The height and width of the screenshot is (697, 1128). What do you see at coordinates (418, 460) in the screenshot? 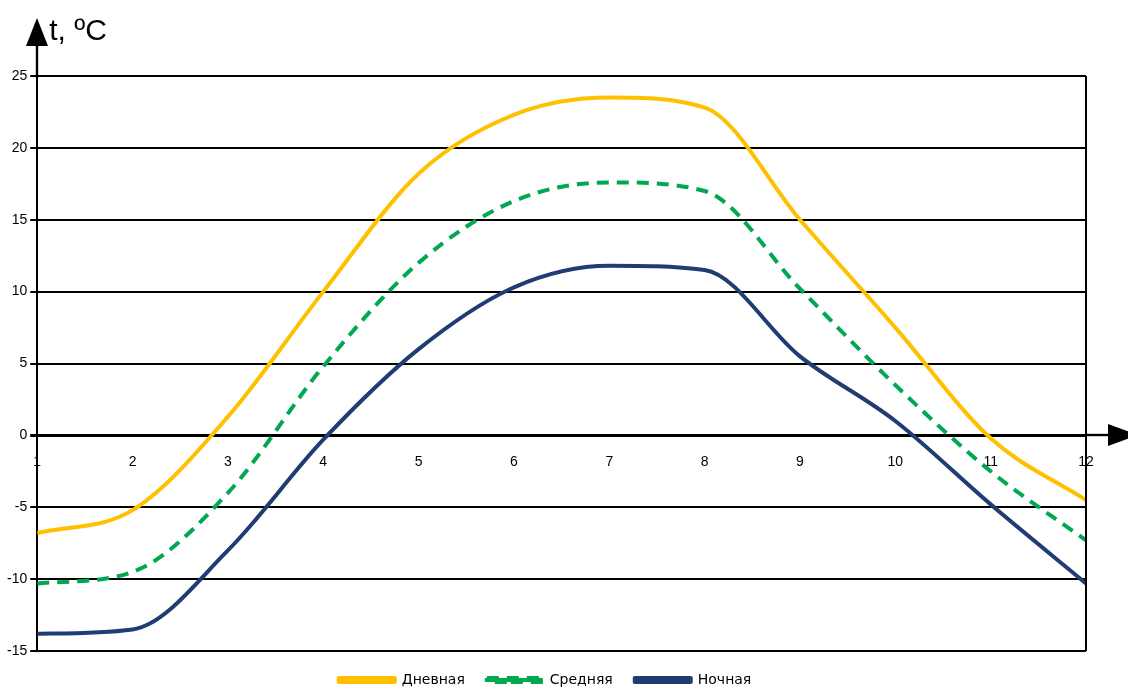
I see `x-tick-label: 5` at bounding box center [418, 460].